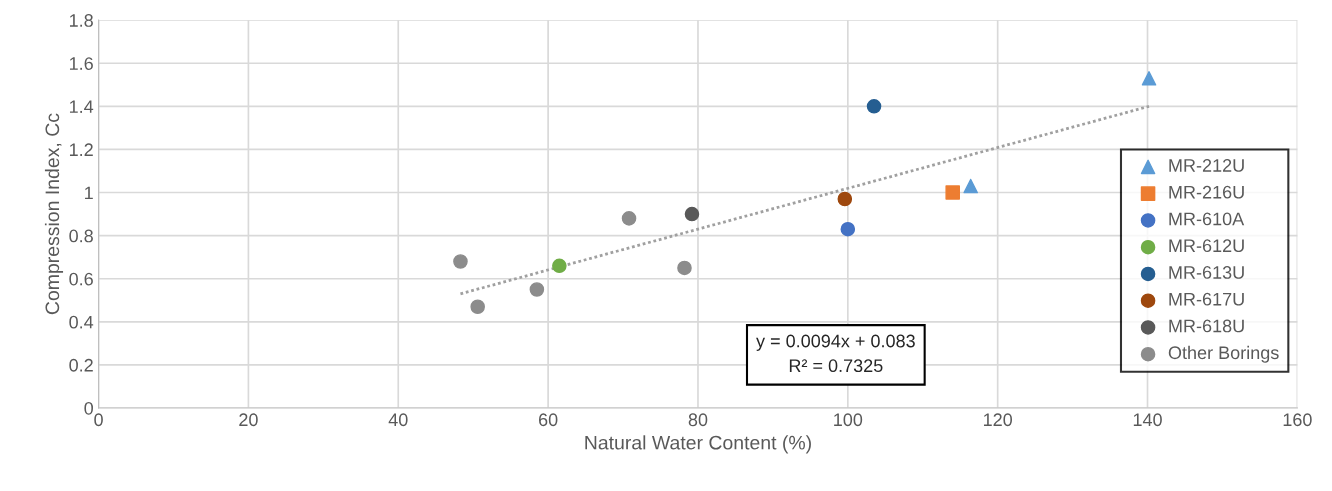 The height and width of the screenshot is (491, 1332). I want to click on annotation: y = 0.0094x + 0.083 R² = 0.7325, so click(835, 353).